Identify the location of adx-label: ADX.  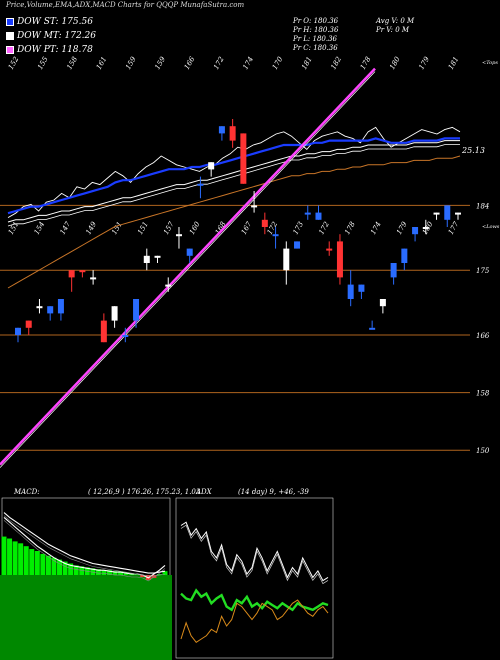
(204, 492).